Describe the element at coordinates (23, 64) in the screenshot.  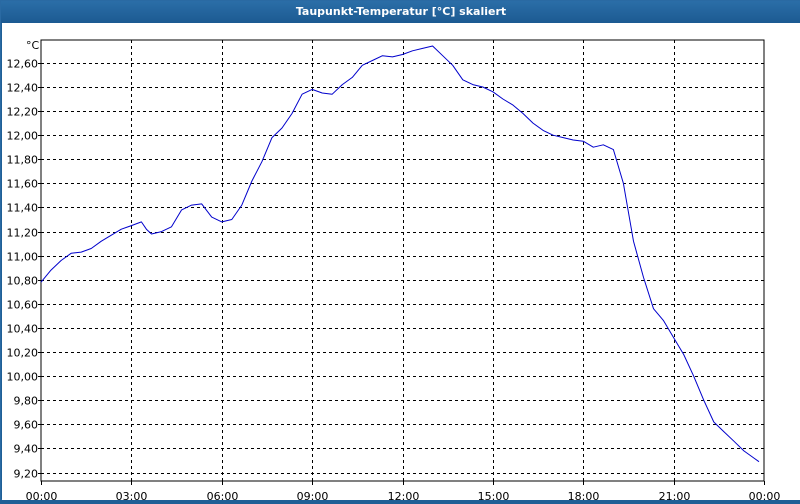
I see `y-tick-label: 12,60` at that location.